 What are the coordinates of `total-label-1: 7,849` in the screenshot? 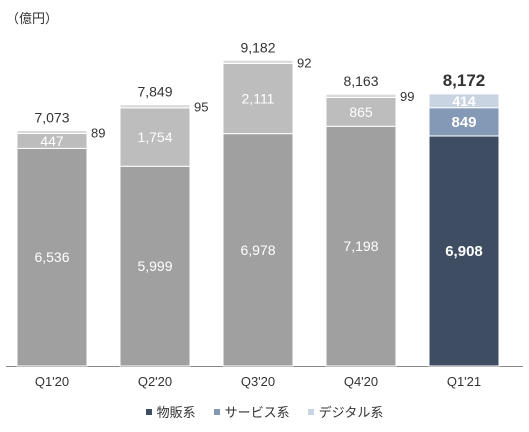 It's located at (154, 92).